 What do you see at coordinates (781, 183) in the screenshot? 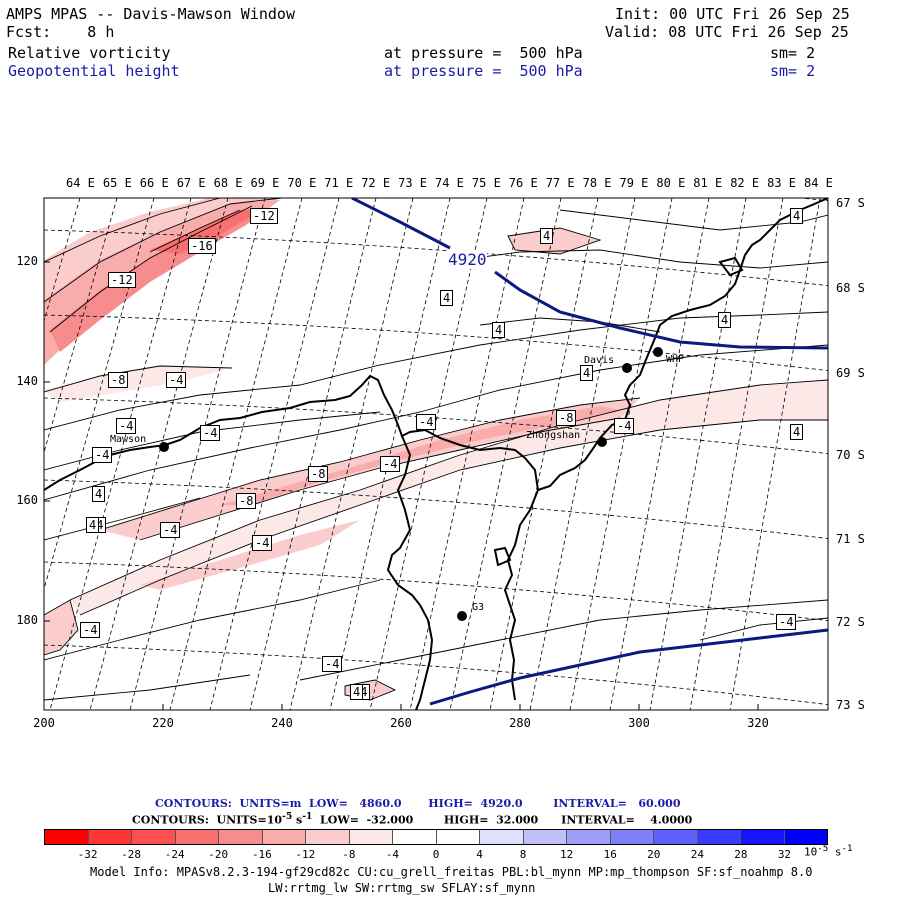
I see `longitude-label: 83 E` at bounding box center [781, 183].